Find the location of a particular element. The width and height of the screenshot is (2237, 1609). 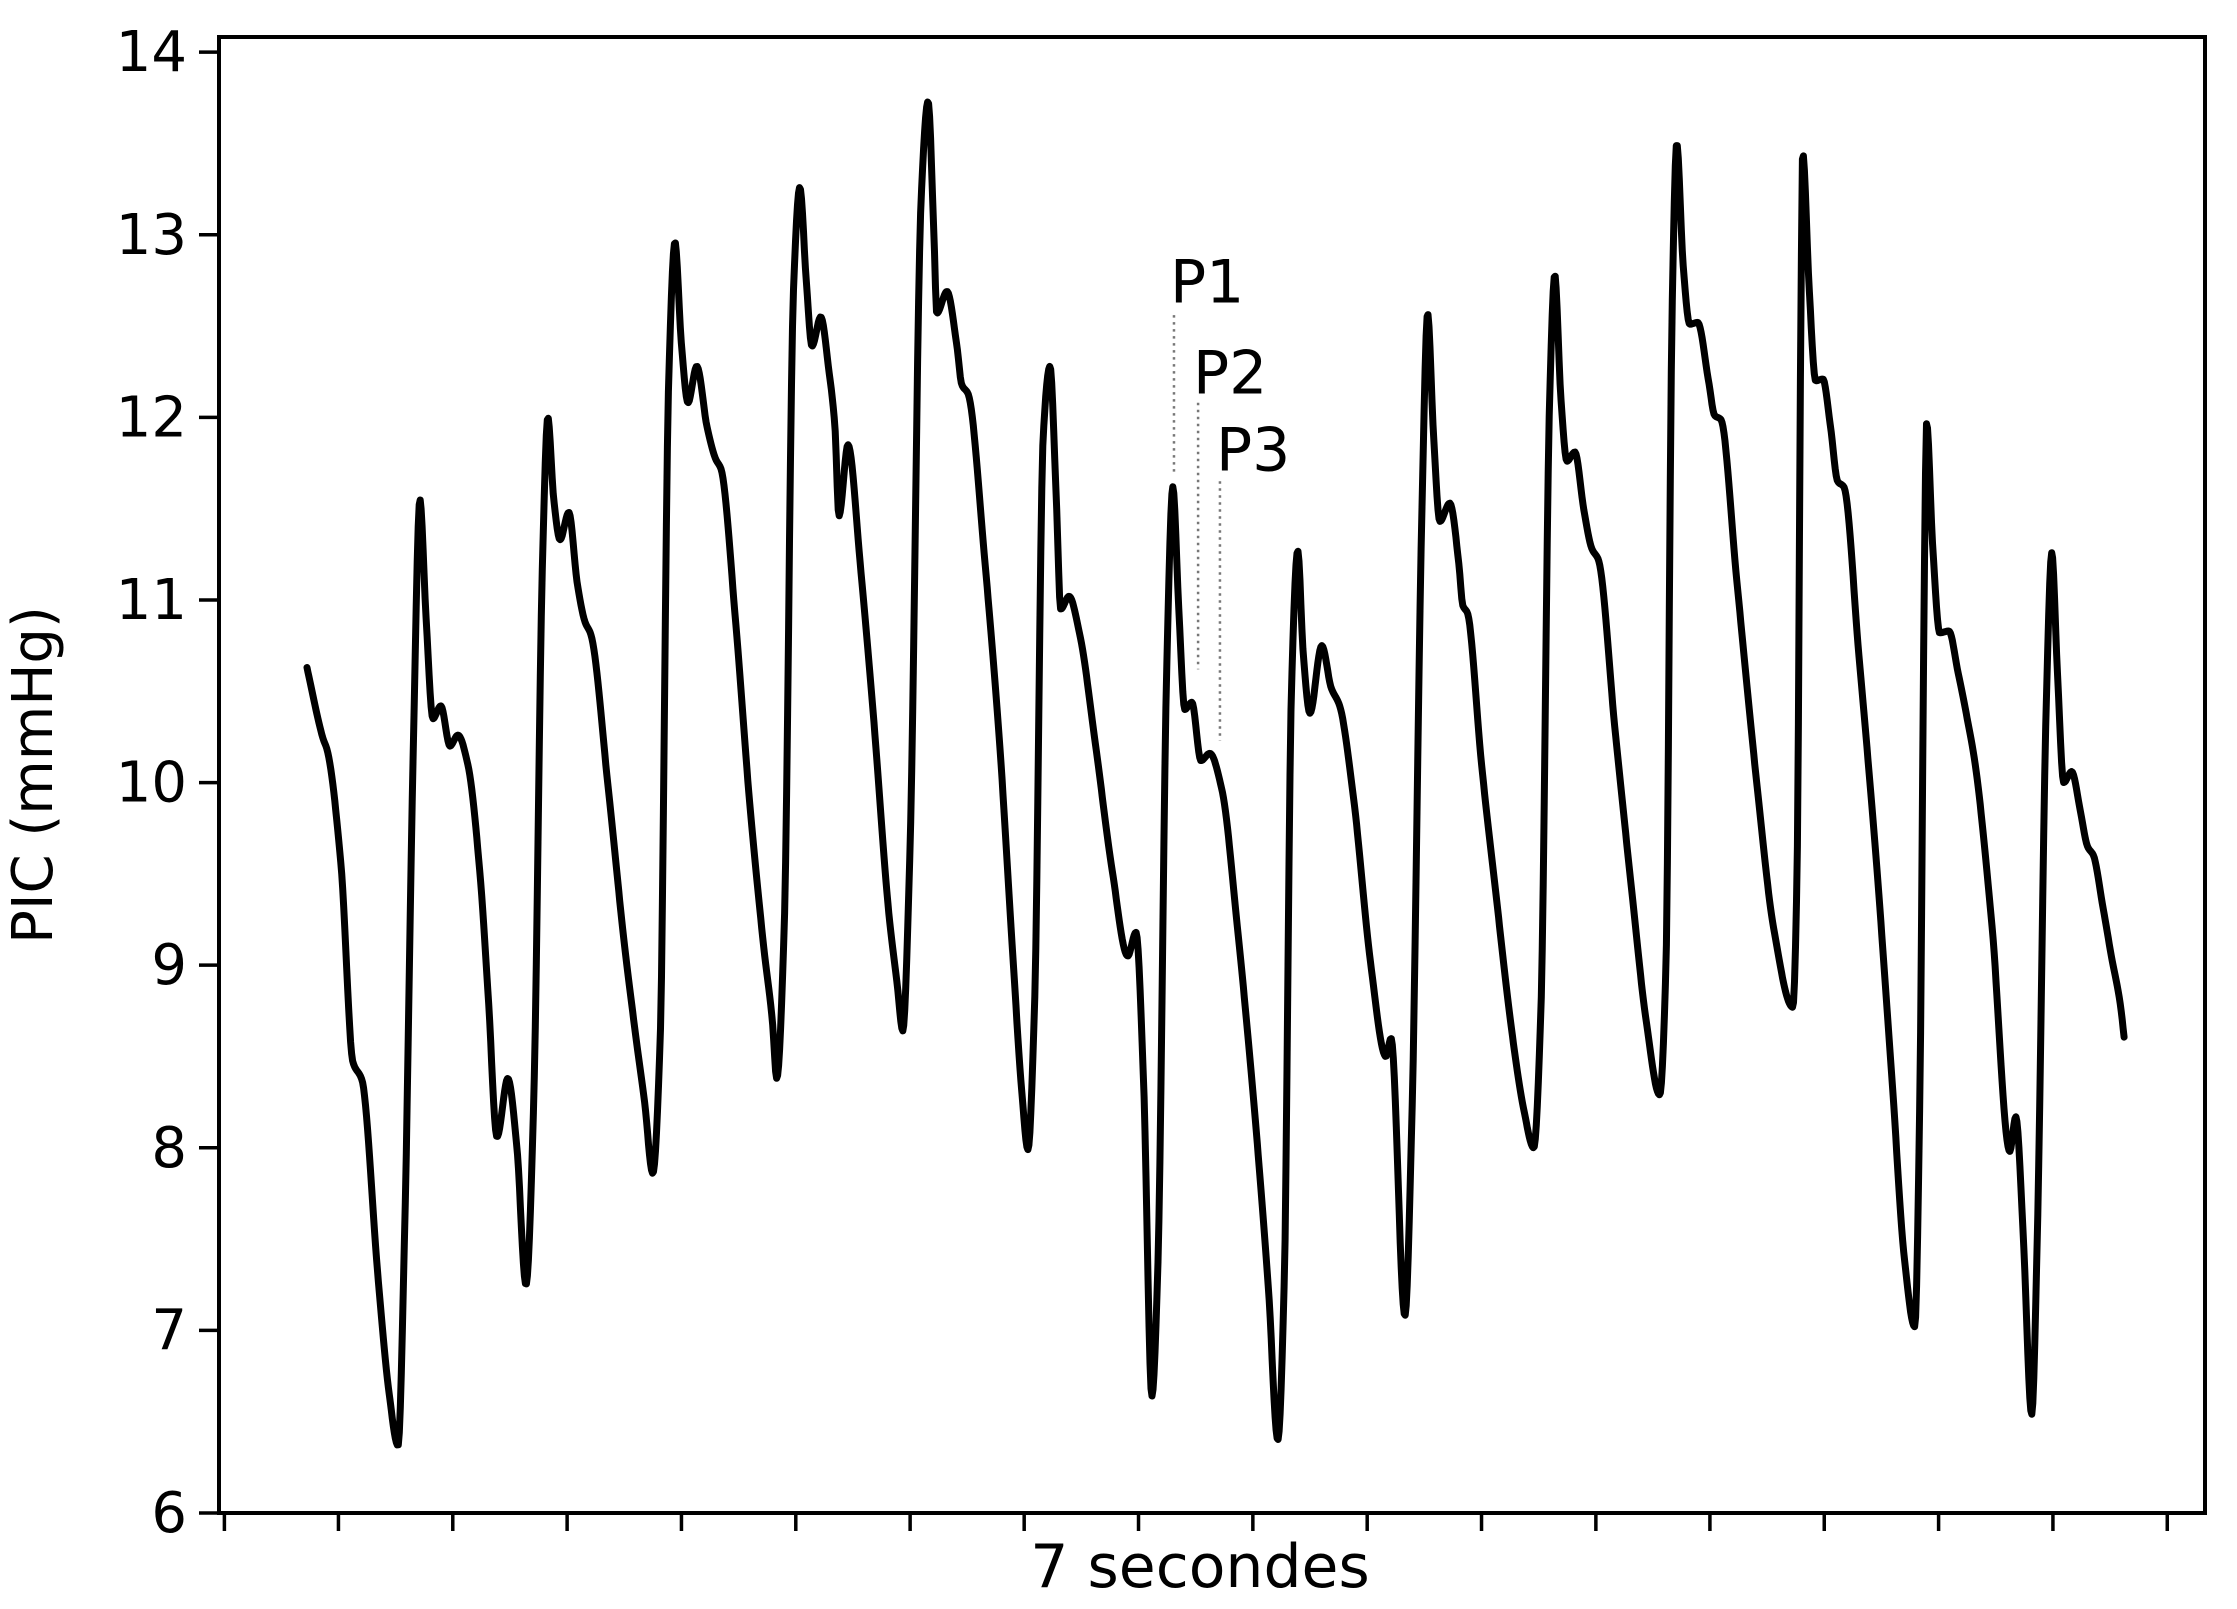

annotation-label-p2: P2 is located at coordinates (1230, 374).